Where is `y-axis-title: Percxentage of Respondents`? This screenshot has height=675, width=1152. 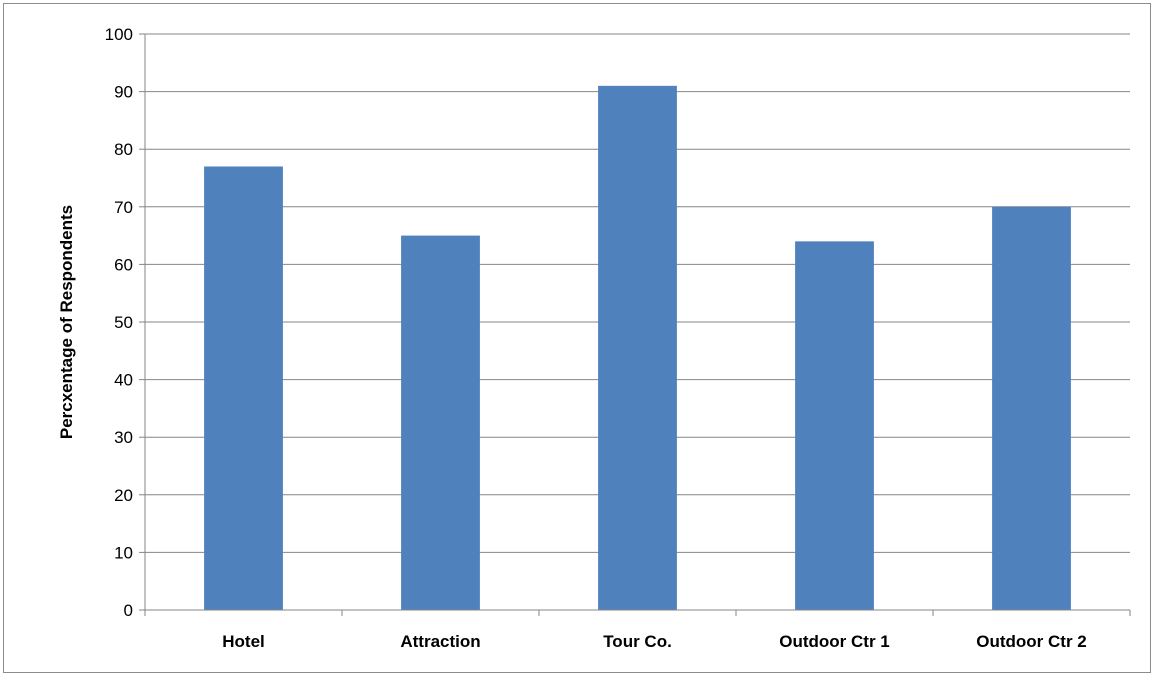
y-axis-title: Percxentage of Respondents is located at coordinates (66, 322).